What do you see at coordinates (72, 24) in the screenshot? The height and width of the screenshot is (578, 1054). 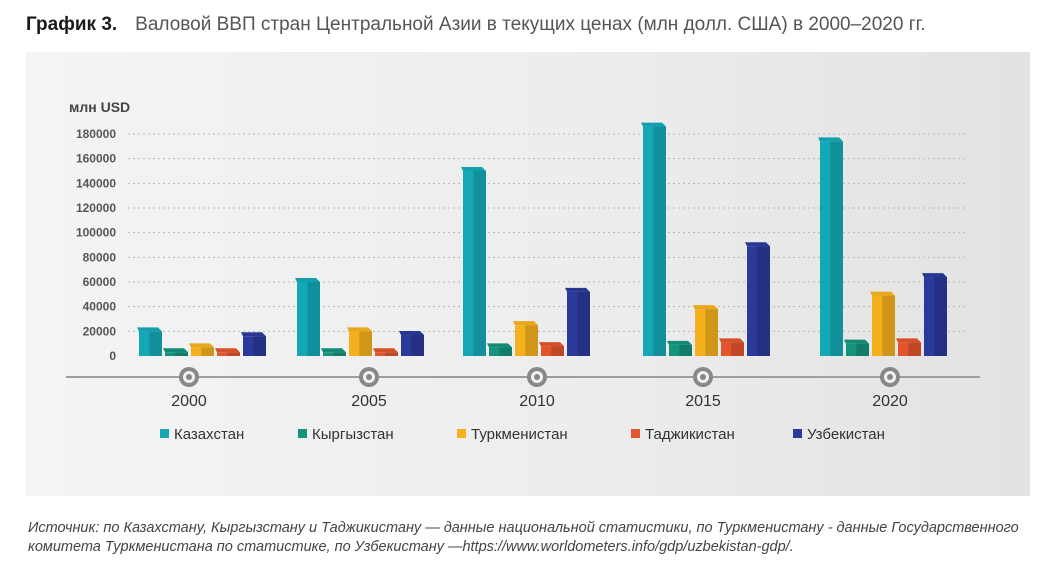 I see `chart-figure-label: График 3.` at bounding box center [72, 24].